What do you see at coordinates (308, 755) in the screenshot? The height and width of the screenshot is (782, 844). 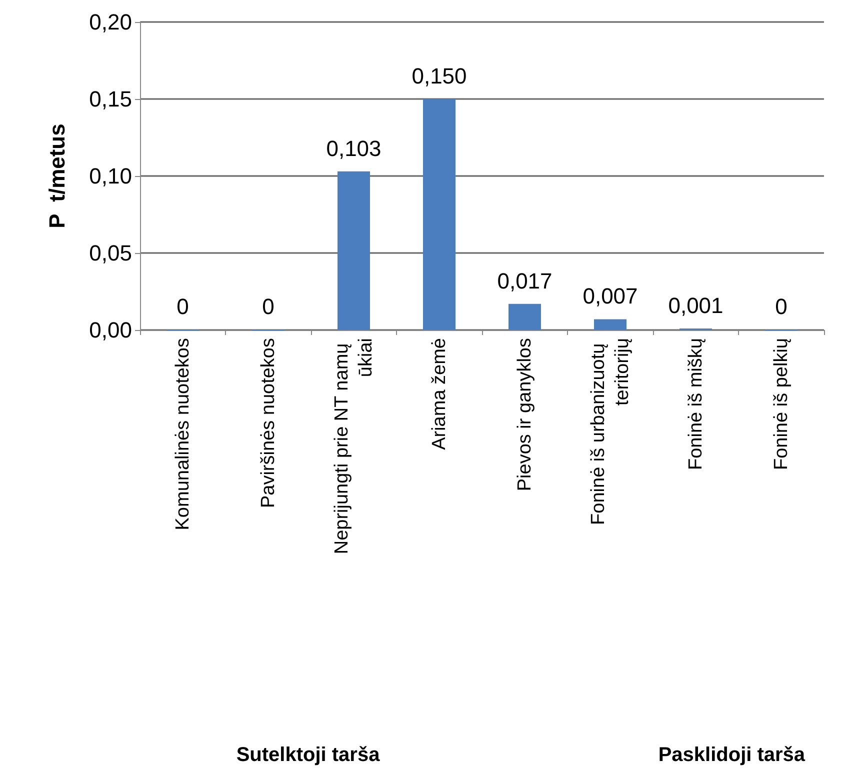 I see `text: Sutelktoji tarša` at bounding box center [308, 755].